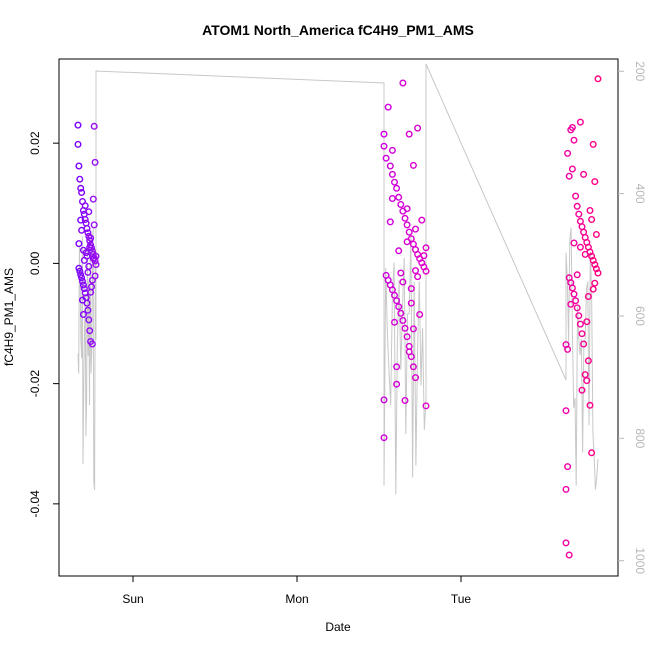 The image size is (650, 650). Describe the element at coordinates (640, 560) in the screenshot. I see `right-tick-label: 1000` at that location.